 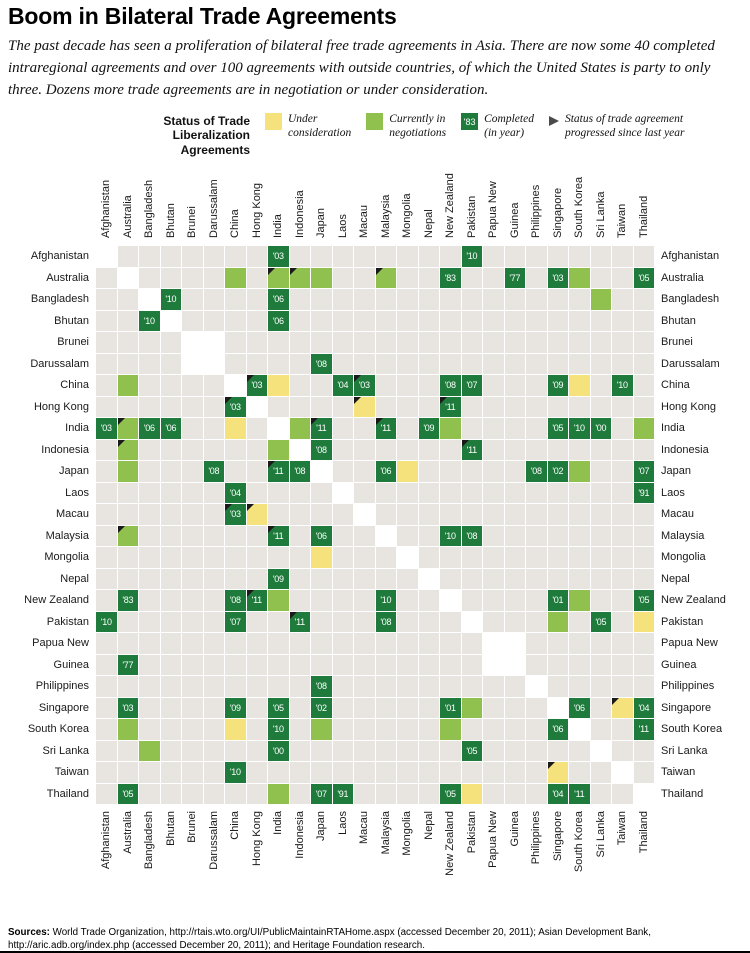 What do you see at coordinates (342, 385) in the screenshot?
I see `matrix-cell: '04` at bounding box center [342, 385].